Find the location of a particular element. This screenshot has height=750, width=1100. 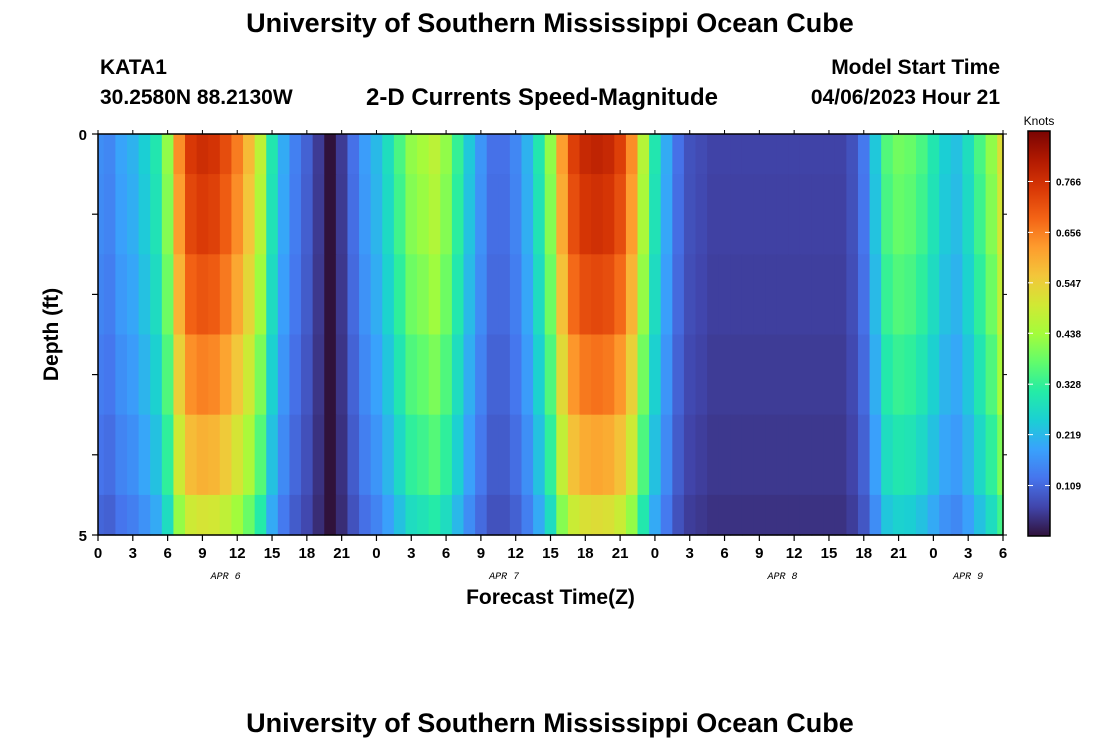

station-id: KATA1 is located at coordinates (133, 67).